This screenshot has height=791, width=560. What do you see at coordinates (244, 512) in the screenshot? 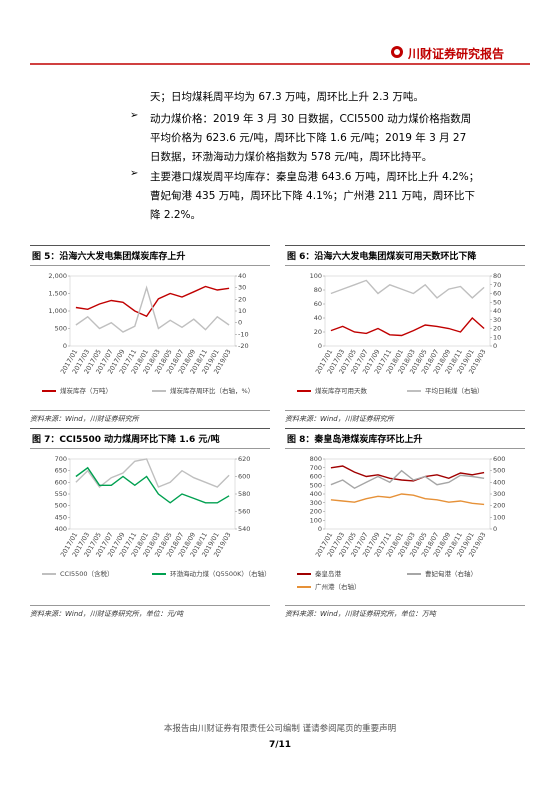
I see `y2-tick-label: 560` at bounding box center [244, 512].